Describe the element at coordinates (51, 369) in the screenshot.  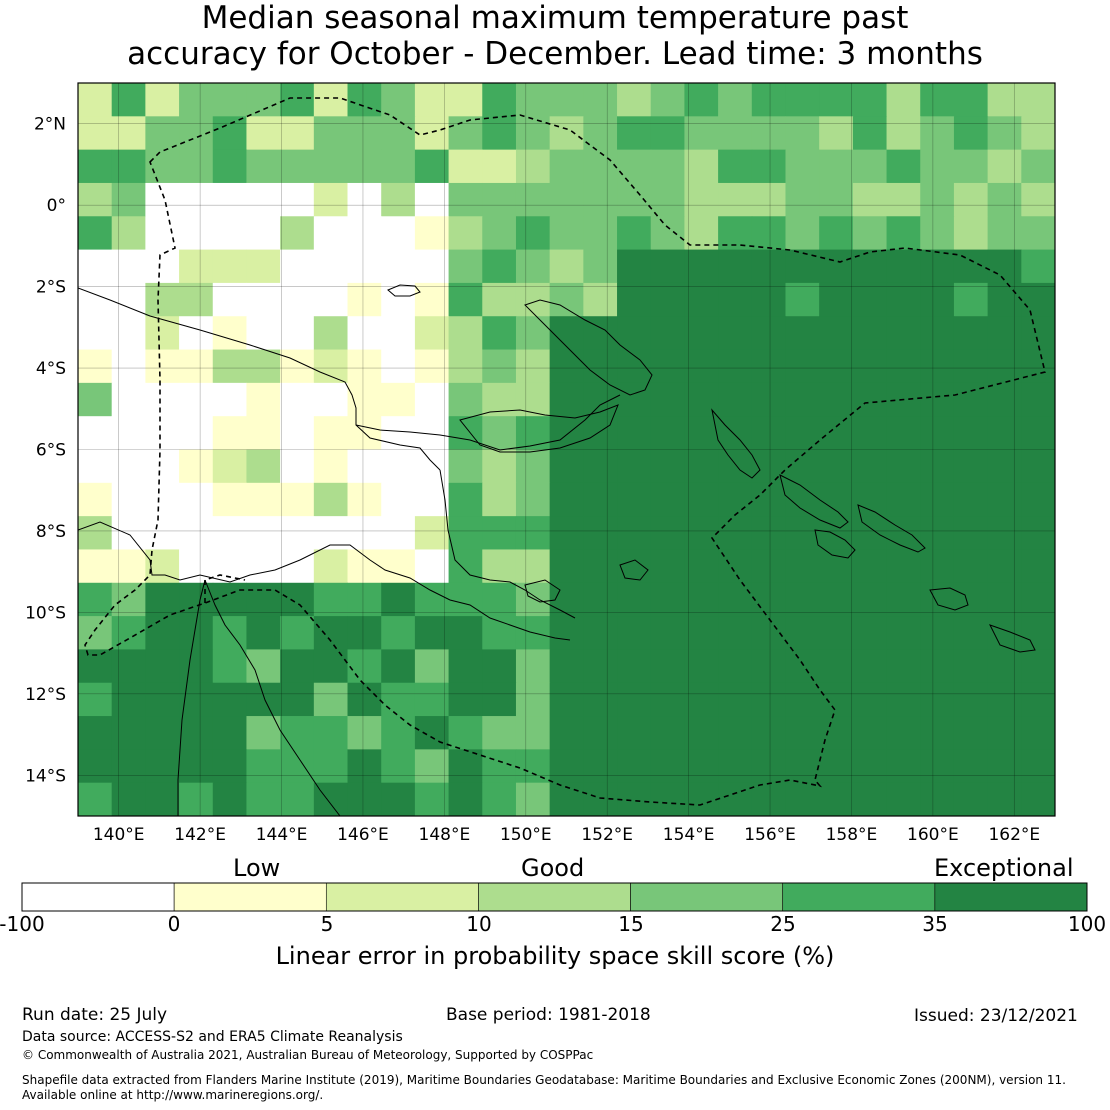
I see `latitude-label: 4°S` at that location.